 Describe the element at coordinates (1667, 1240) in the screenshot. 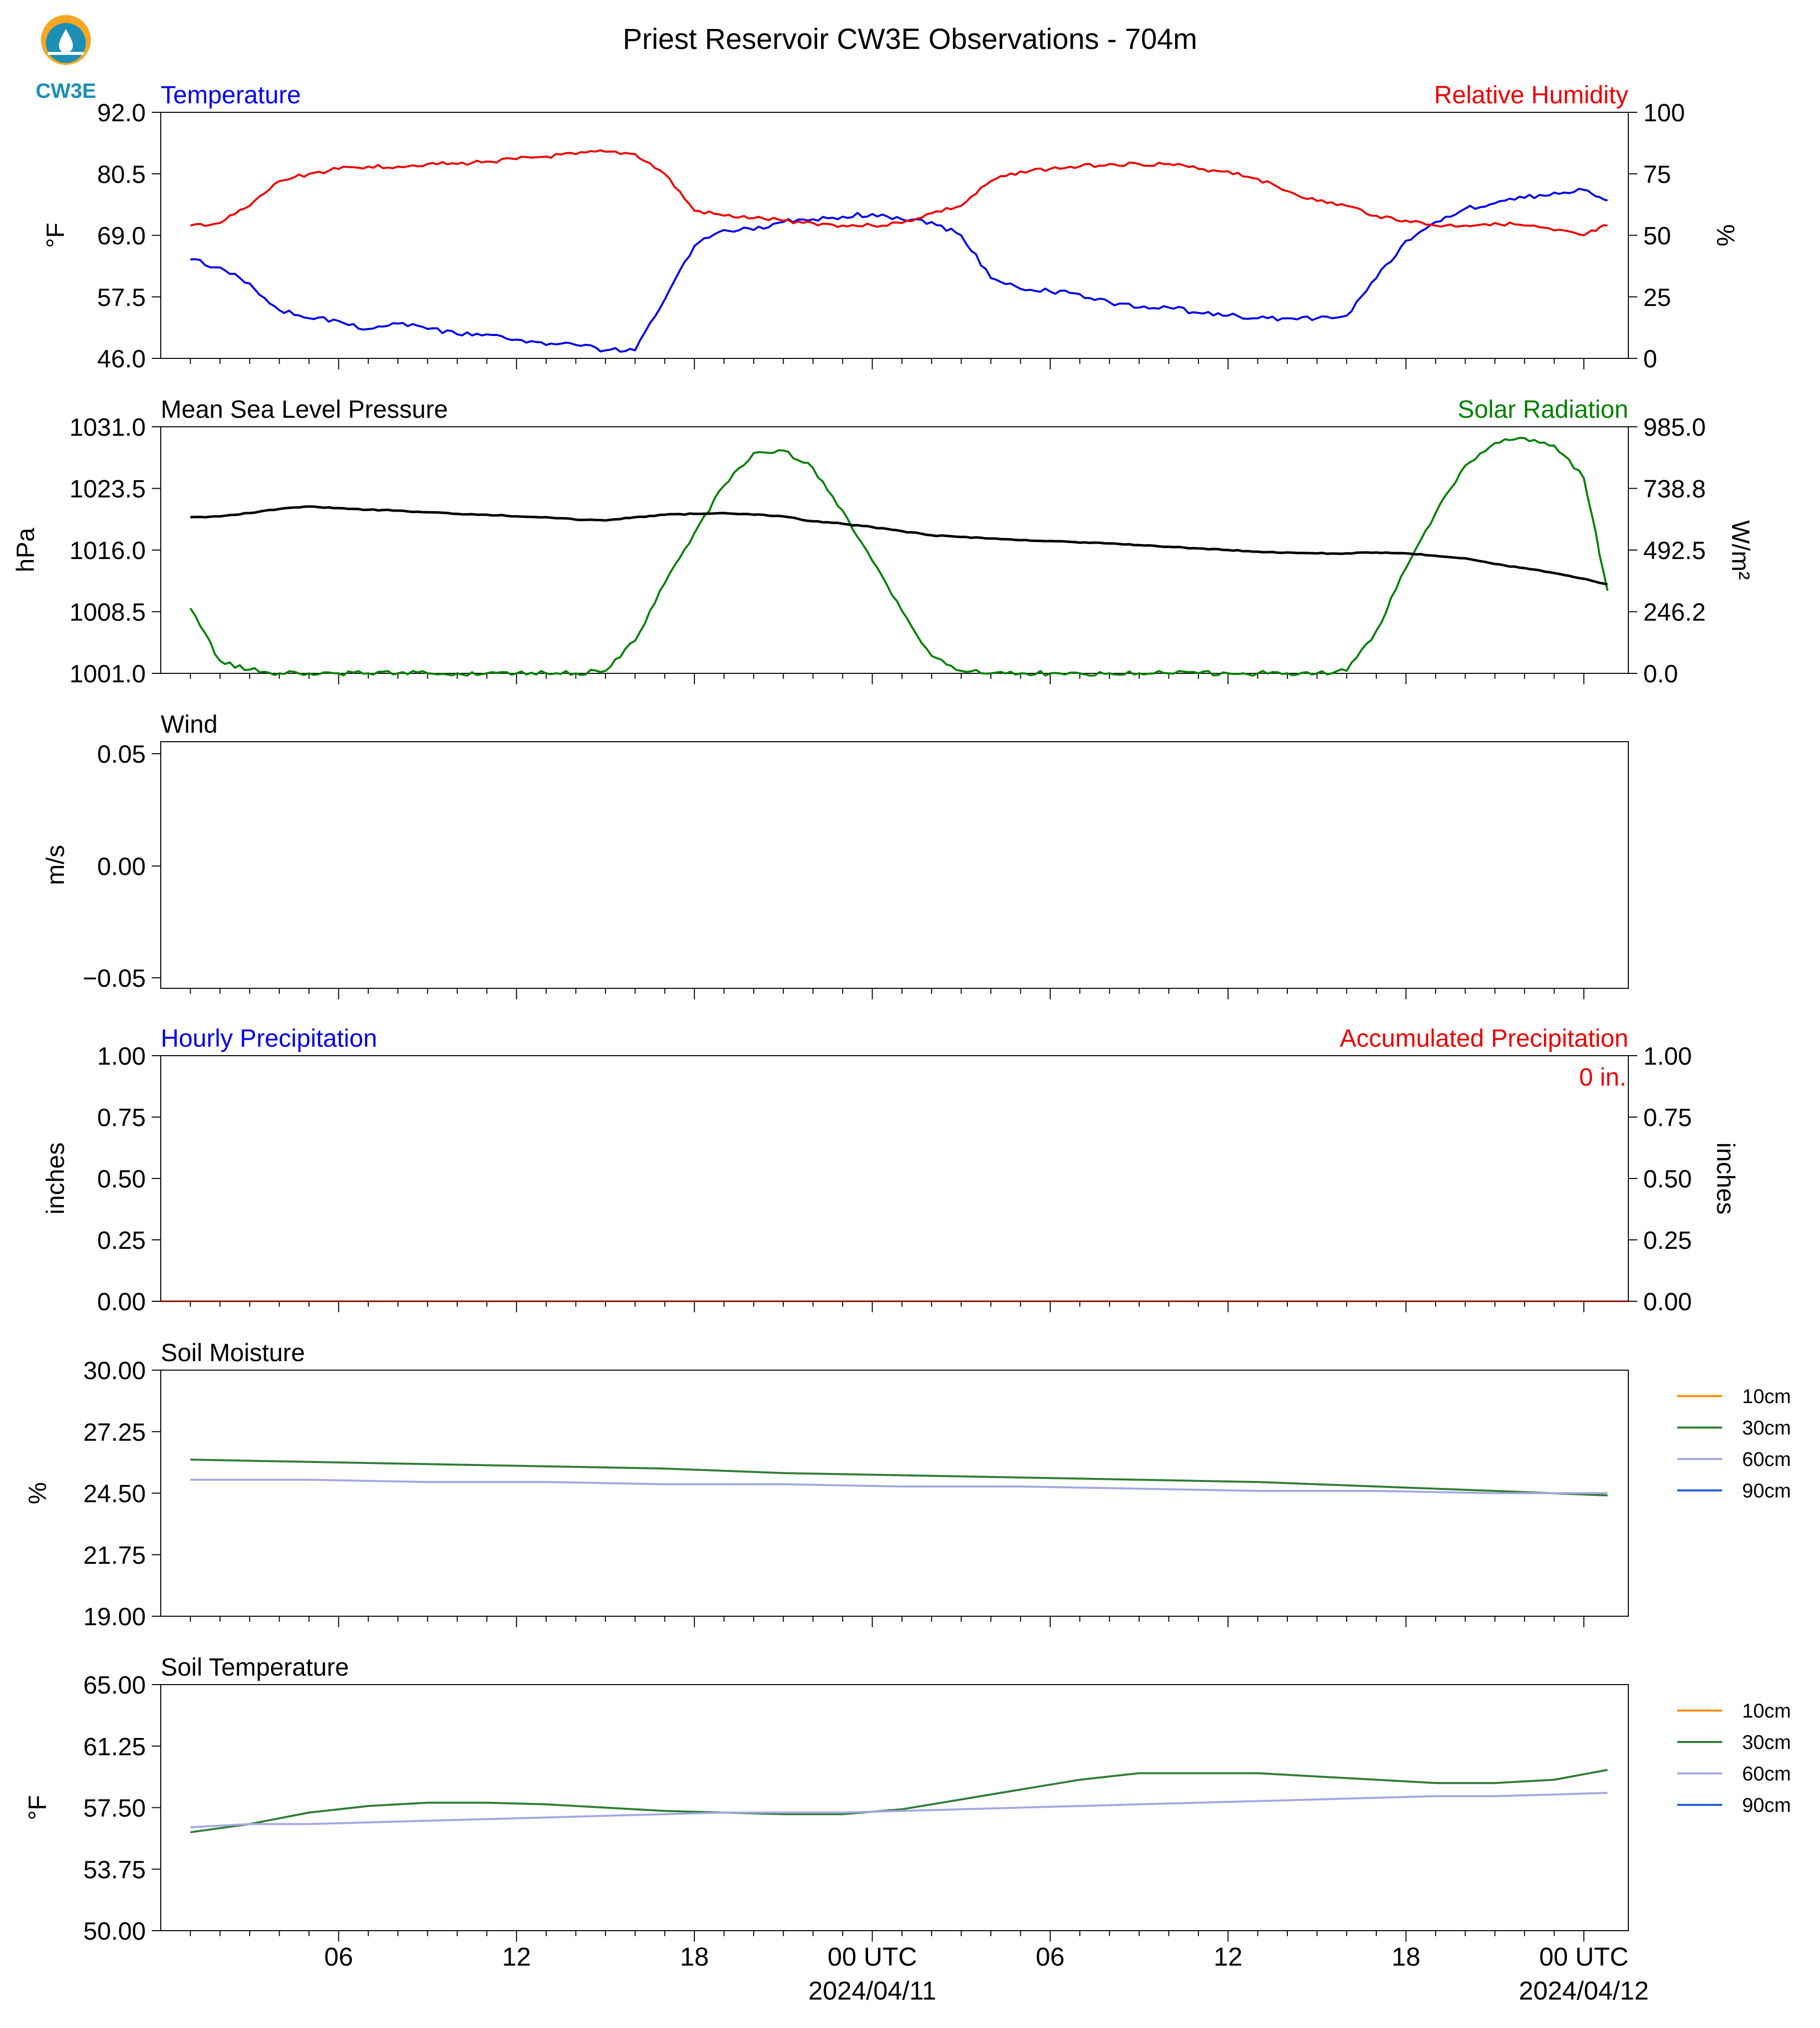

I see `y-right-tick-label: 0.25` at that location.